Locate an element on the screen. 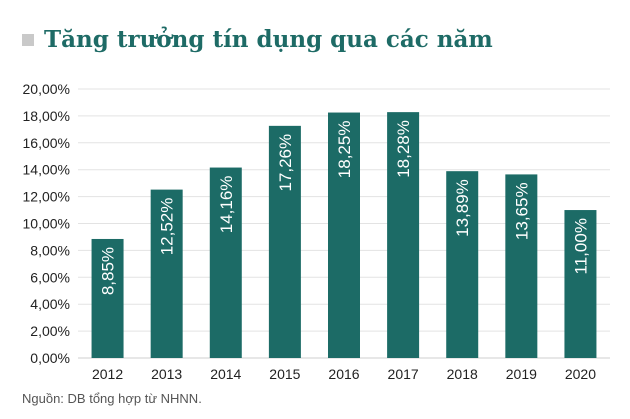  y-tick-label: 6,00% is located at coordinates (50, 277).